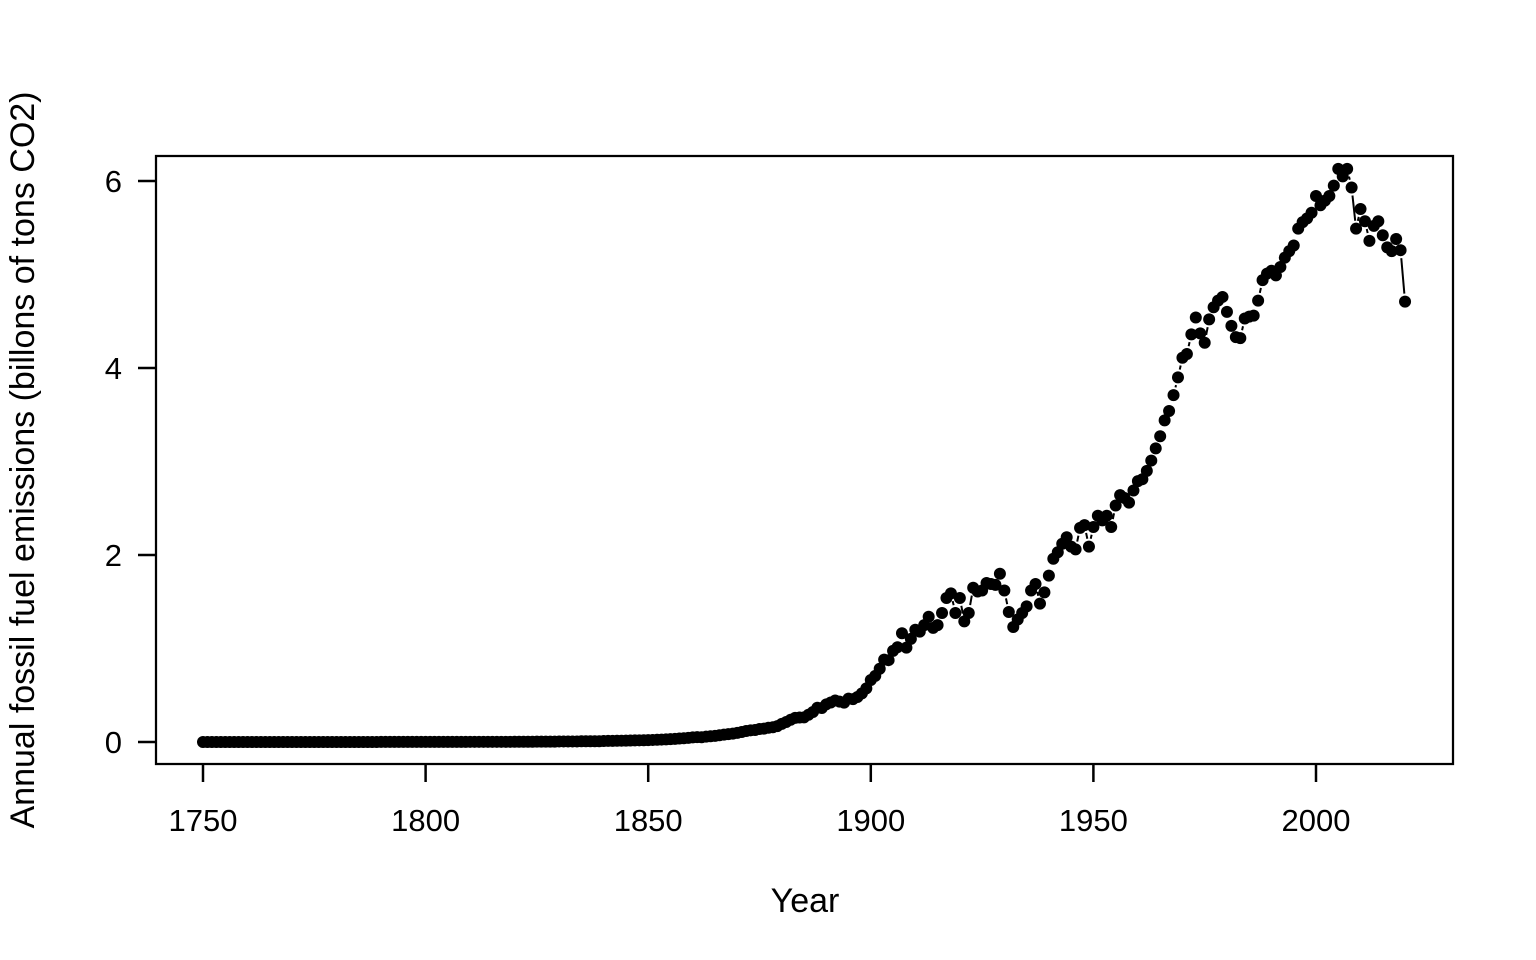 This screenshot has height=960, width=1536. I want to click on x-tick-label: 1850, so click(648, 820).